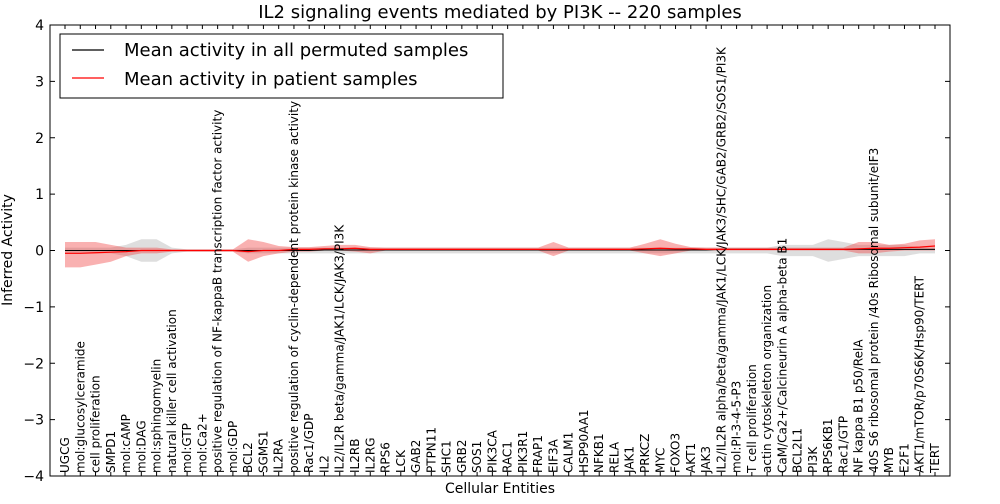  I want to click on x-tick-label: PI3K, so click(813, 459).